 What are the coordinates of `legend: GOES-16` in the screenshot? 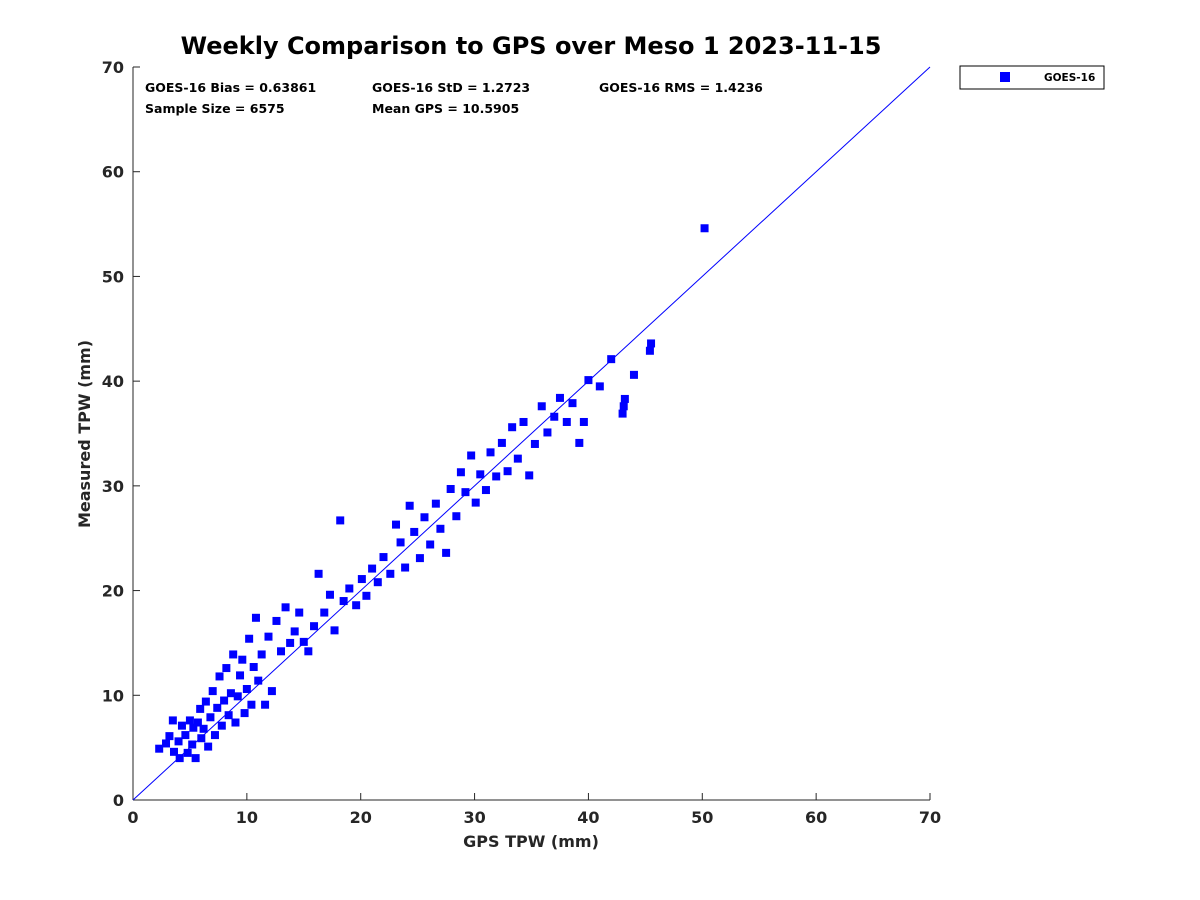 It's located at (1032, 77).